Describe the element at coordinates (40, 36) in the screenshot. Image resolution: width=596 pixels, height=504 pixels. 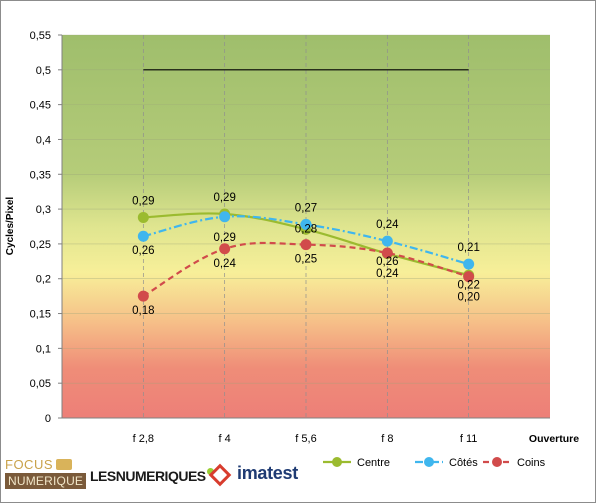
I see `y-tick-label: 0,55` at that location.